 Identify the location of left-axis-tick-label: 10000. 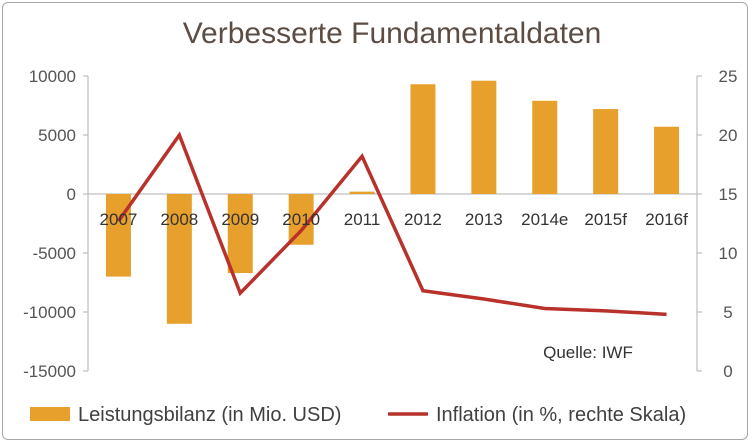
(52, 76).